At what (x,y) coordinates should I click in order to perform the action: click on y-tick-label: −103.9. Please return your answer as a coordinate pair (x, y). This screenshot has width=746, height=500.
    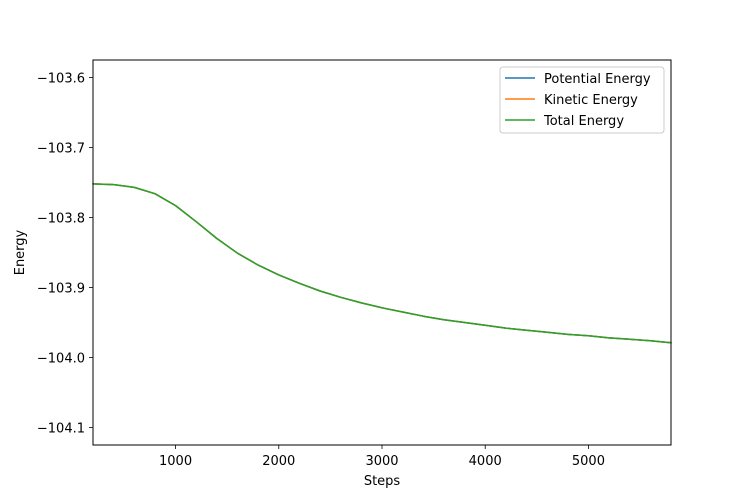
    Looking at the image, I should click on (61, 289).